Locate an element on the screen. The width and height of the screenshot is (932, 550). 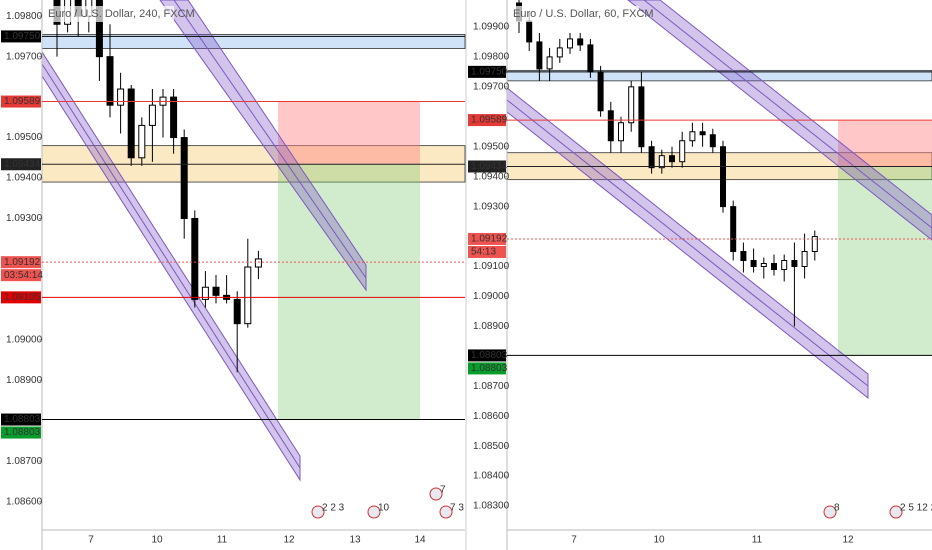
x-tick-label: 13 is located at coordinates (355, 540).